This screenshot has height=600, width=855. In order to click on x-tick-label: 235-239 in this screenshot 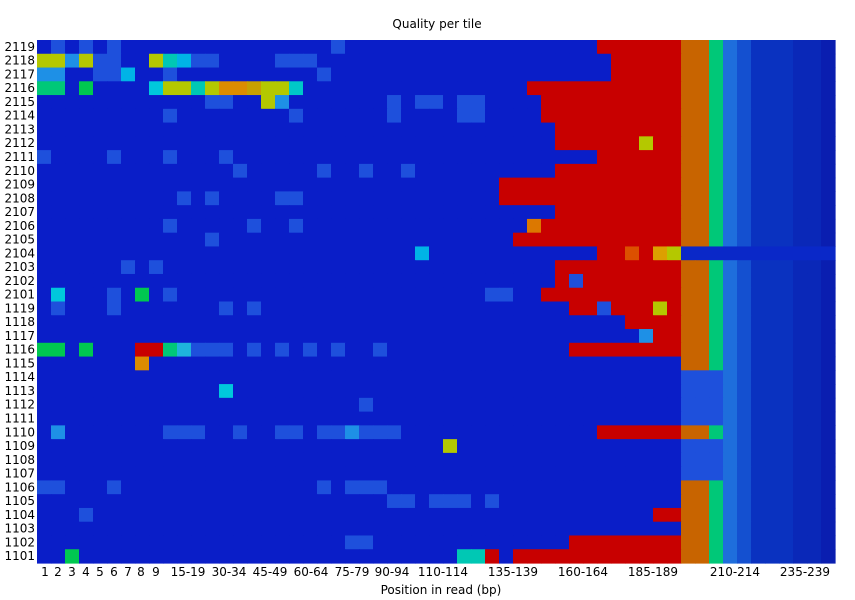, I will do `click(805, 572)`.